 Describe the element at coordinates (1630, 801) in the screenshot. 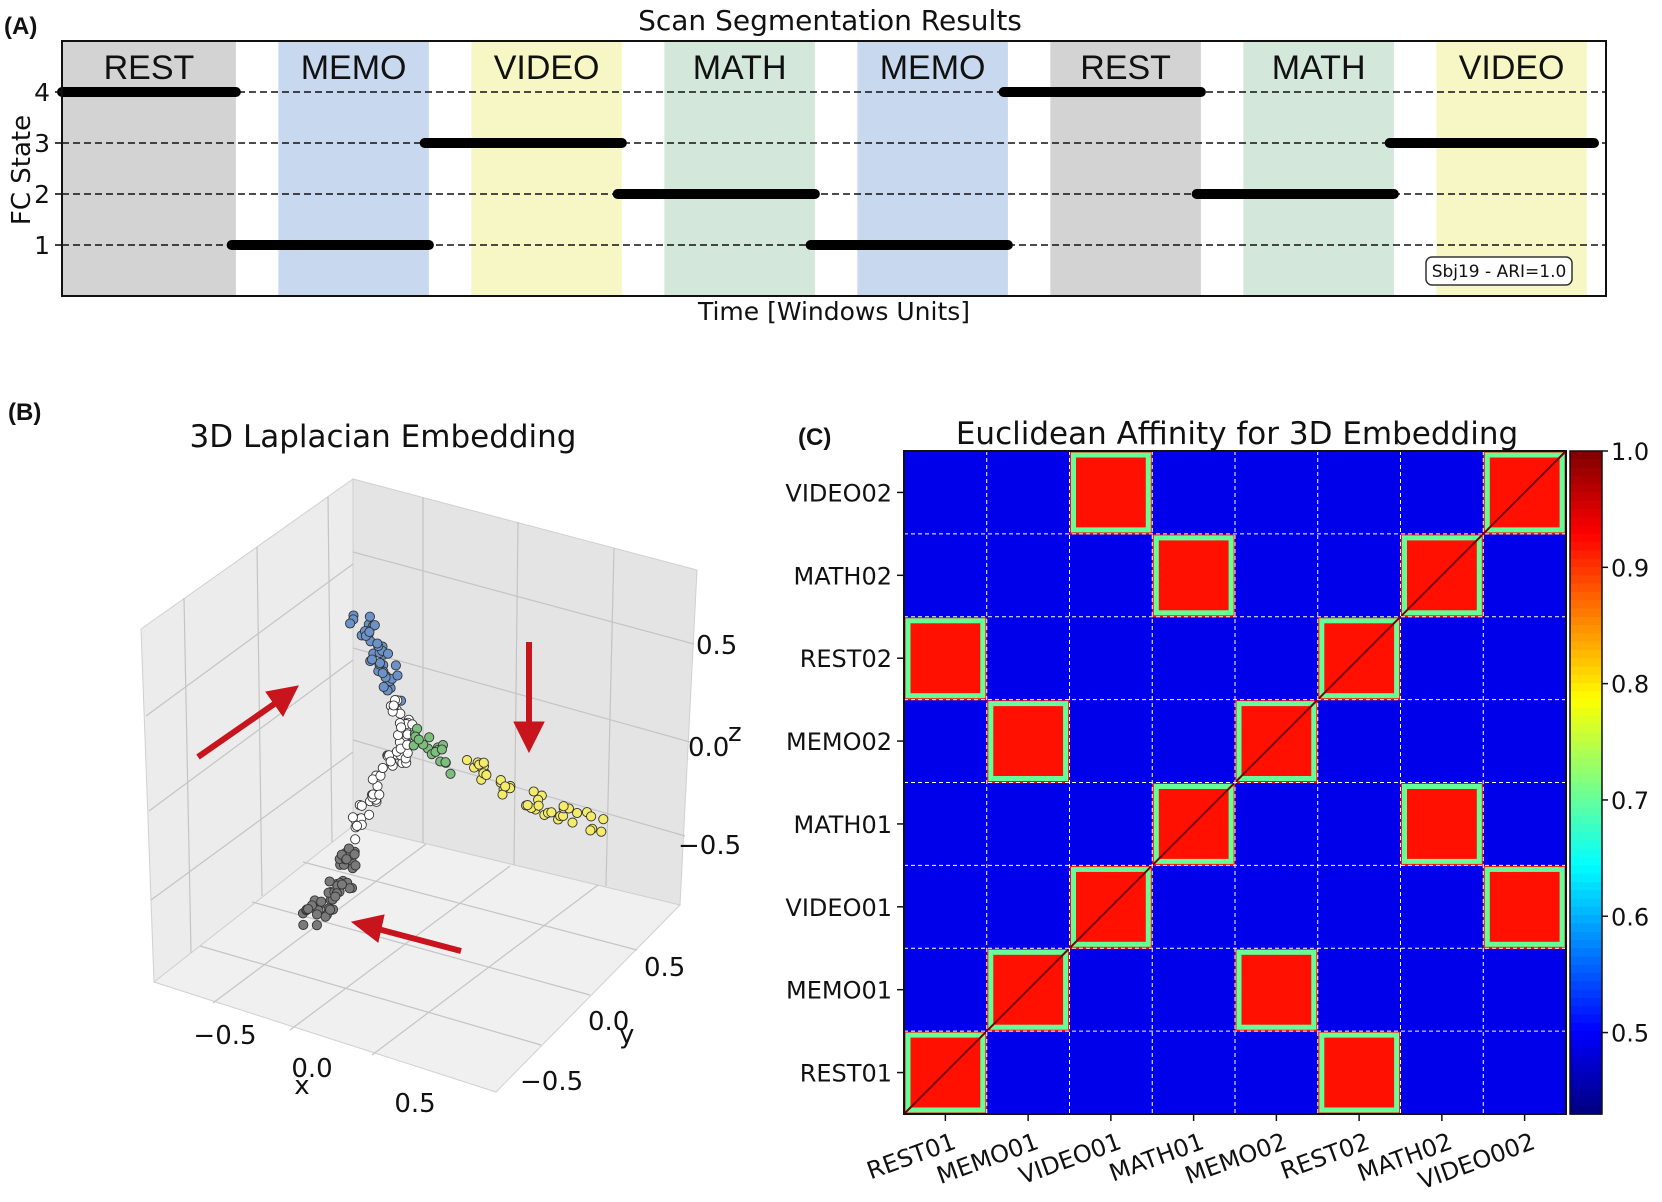

I see `colorbar-tick-label: 0.7` at that location.